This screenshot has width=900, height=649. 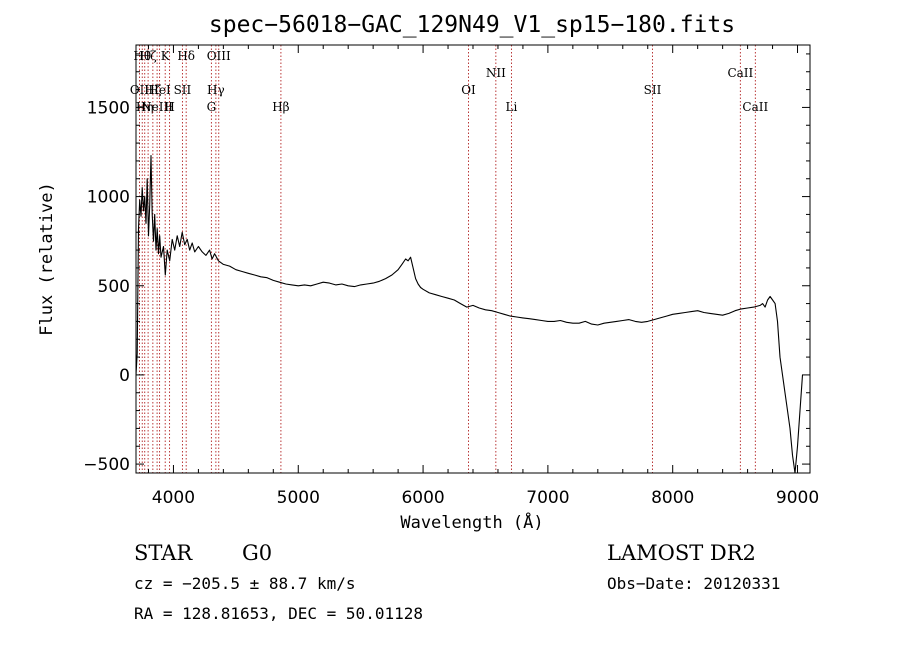 I want to click on y-tick-label-2: 500, so click(x=114, y=287).